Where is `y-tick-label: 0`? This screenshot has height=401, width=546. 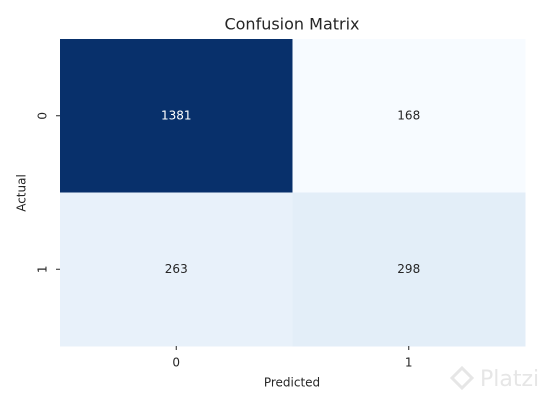 y-tick-label: 0 is located at coordinates (43, 116).